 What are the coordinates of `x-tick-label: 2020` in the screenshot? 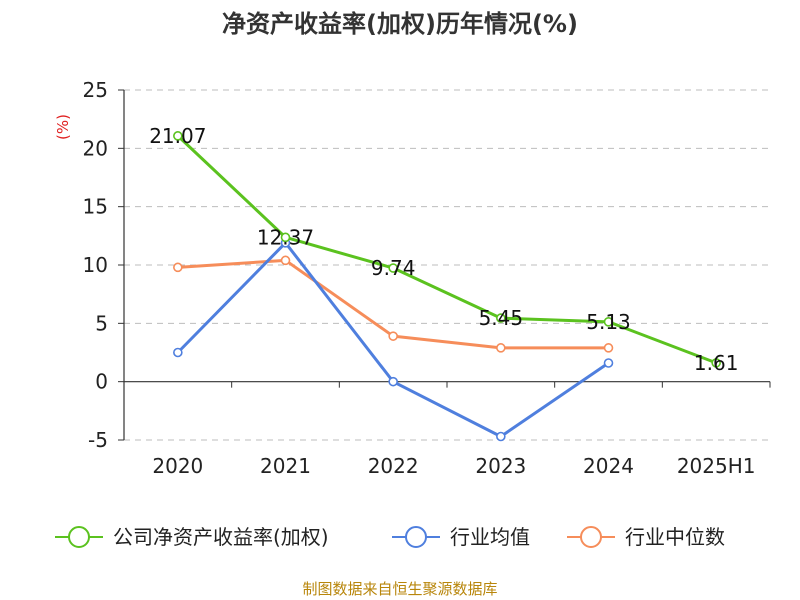 It's located at (177, 466).